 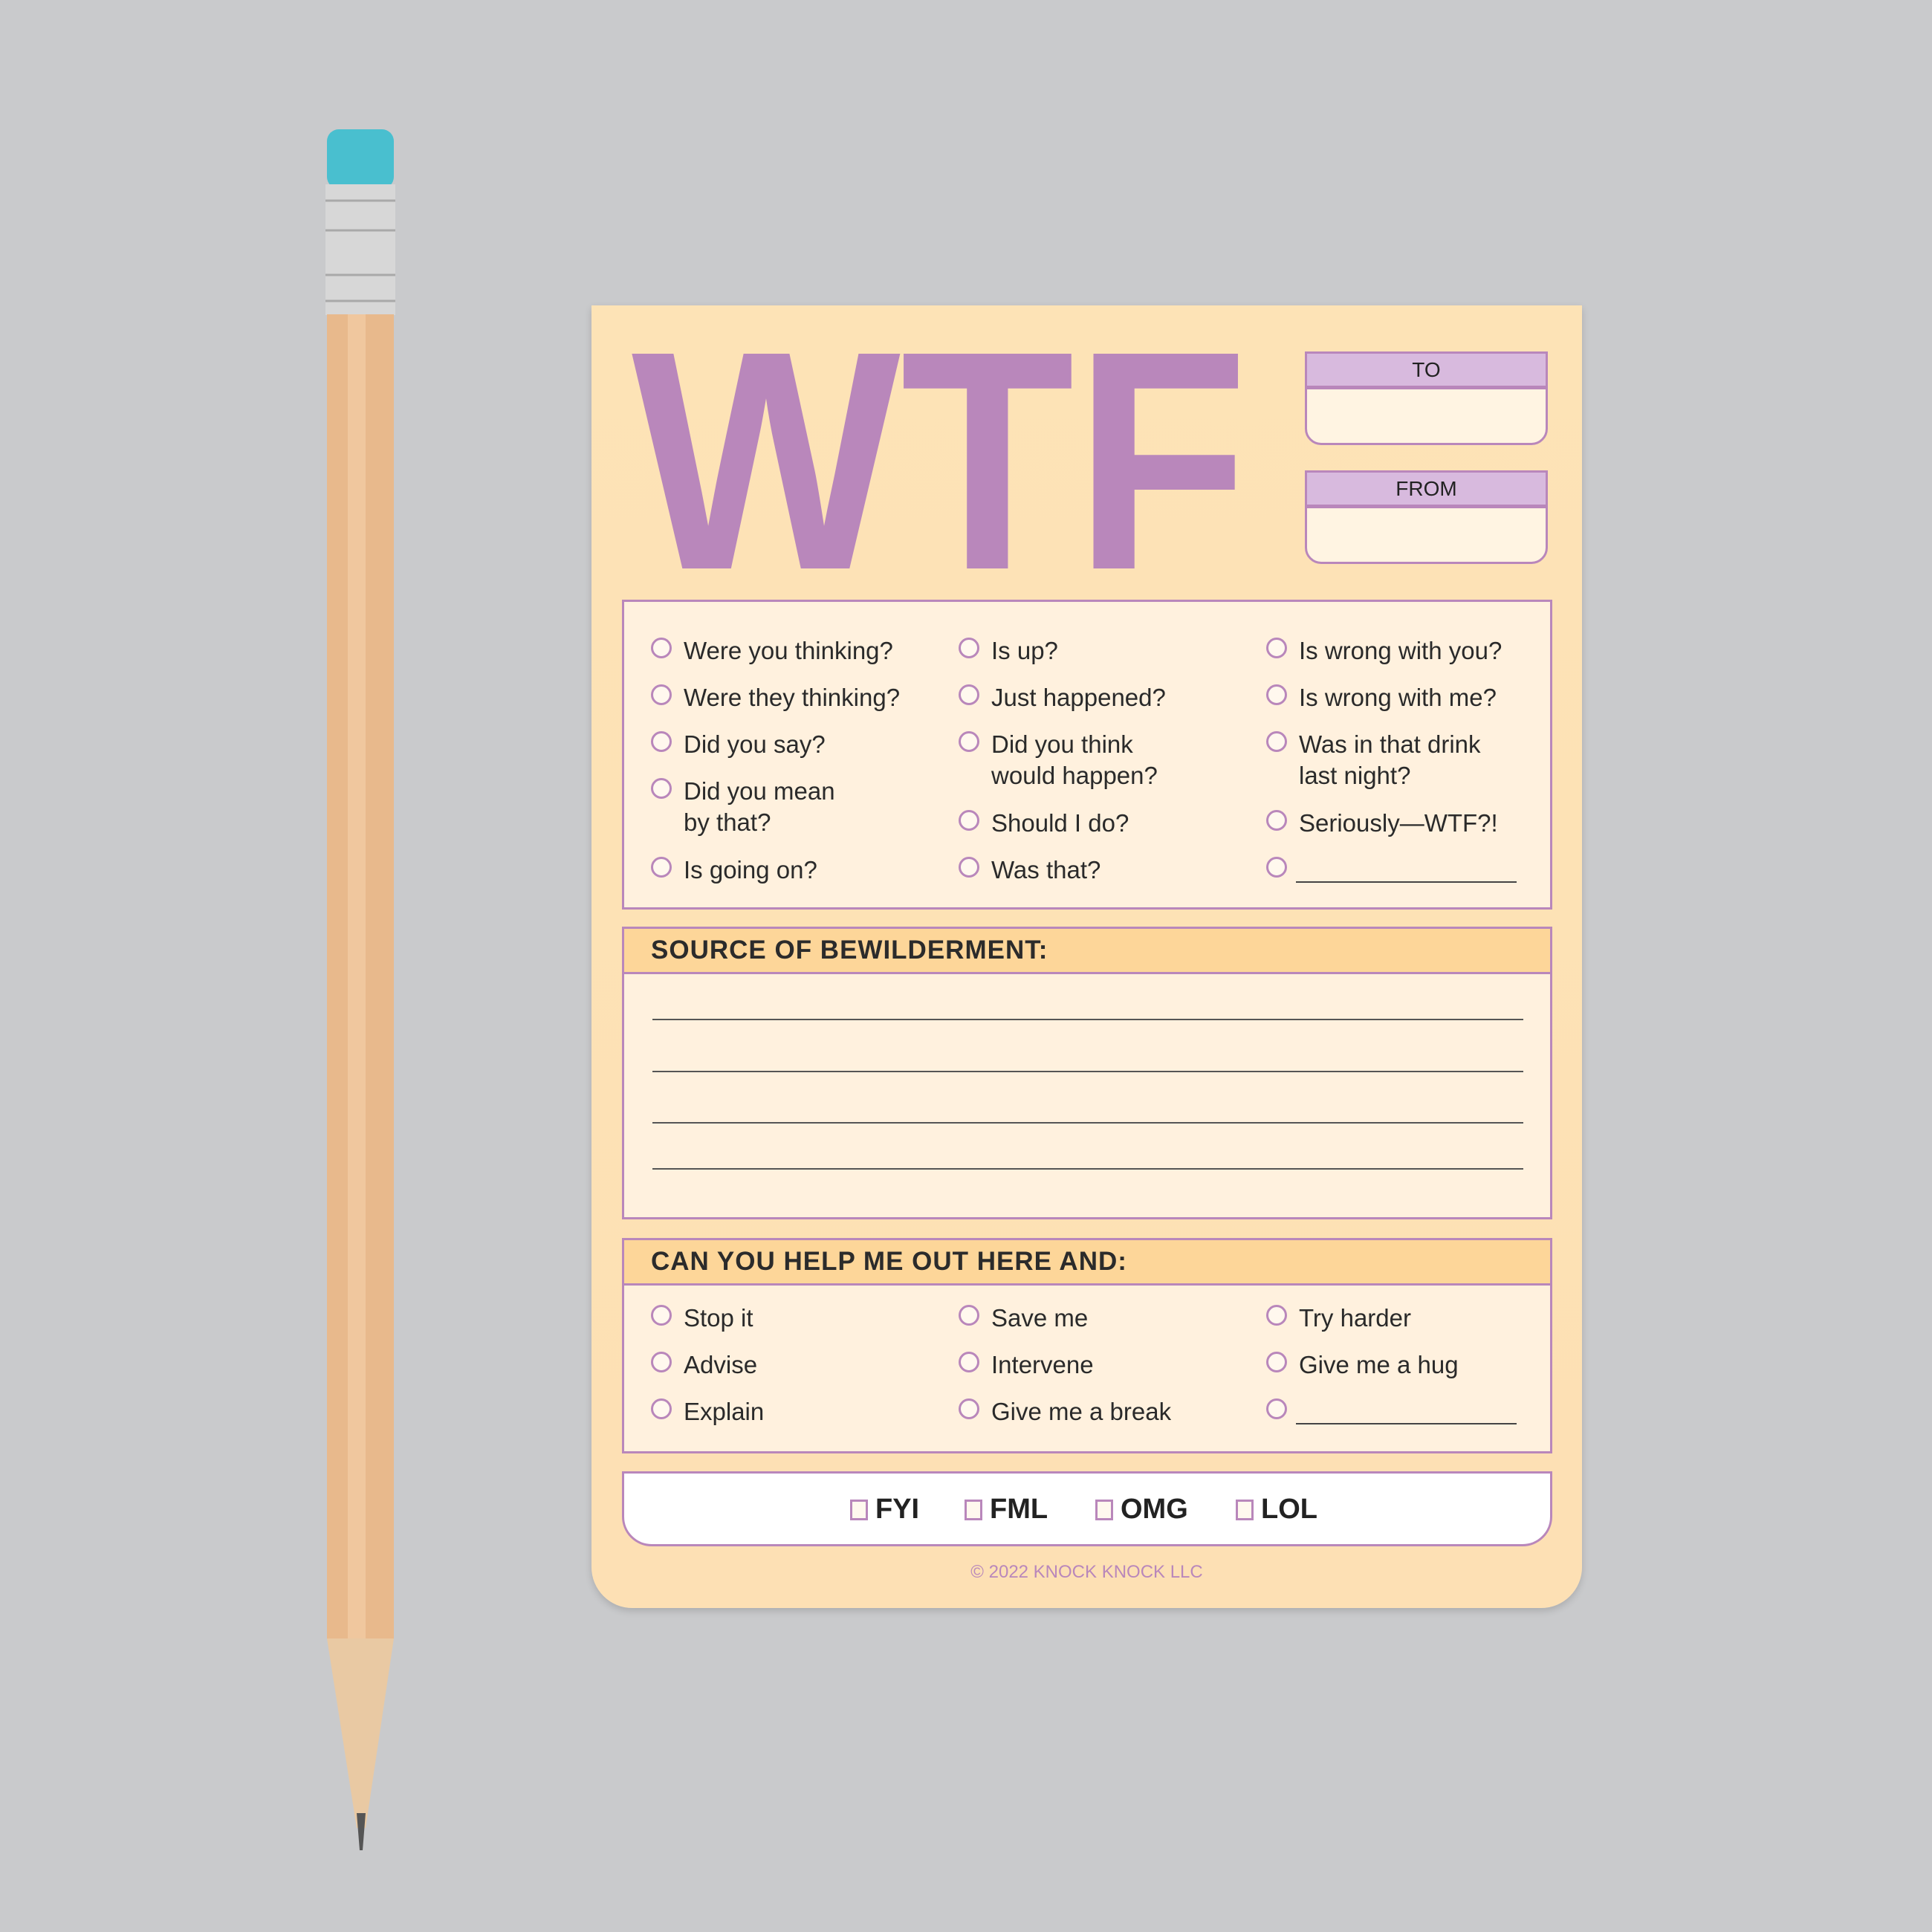 What do you see at coordinates (1426, 517) in the screenshot?
I see `from-field: FROM` at bounding box center [1426, 517].